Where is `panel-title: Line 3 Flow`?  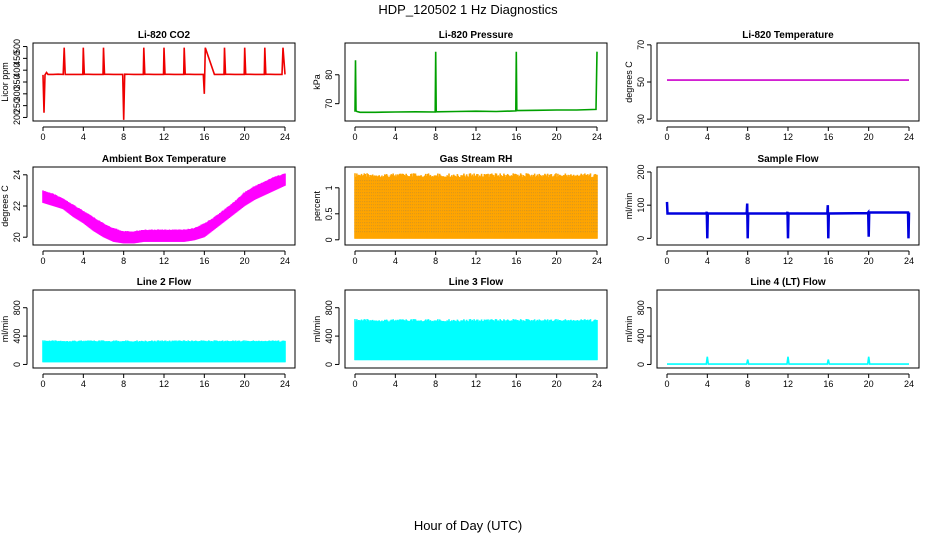 panel-title: Line 3 Flow is located at coordinates (476, 282).